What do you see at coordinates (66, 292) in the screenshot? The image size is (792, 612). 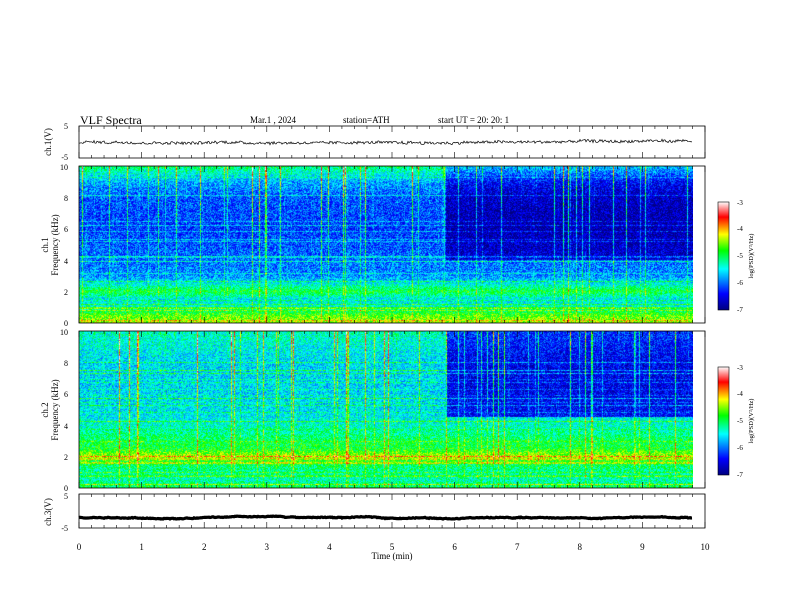 I see `ch1-ytick-2: 2` at bounding box center [66, 292].